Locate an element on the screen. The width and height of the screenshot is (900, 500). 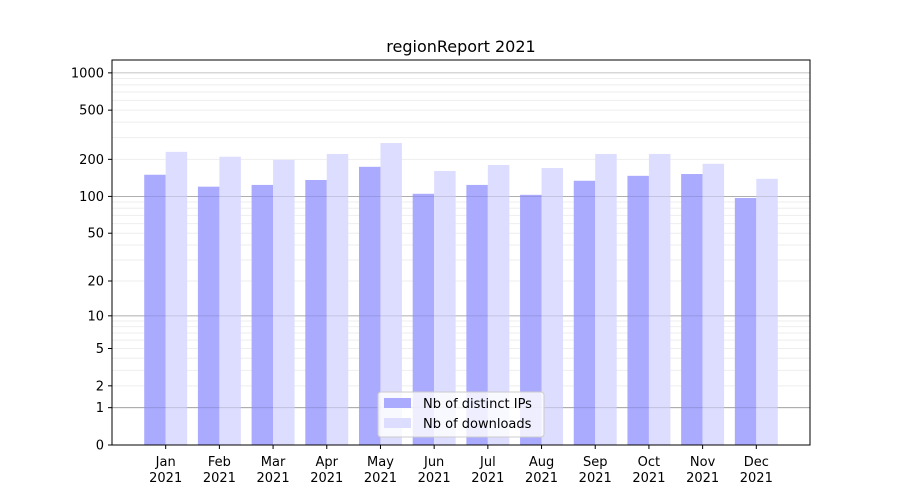
legend: Nb of distinct IPs Nb of downloads is located at coordinates (461, 414).